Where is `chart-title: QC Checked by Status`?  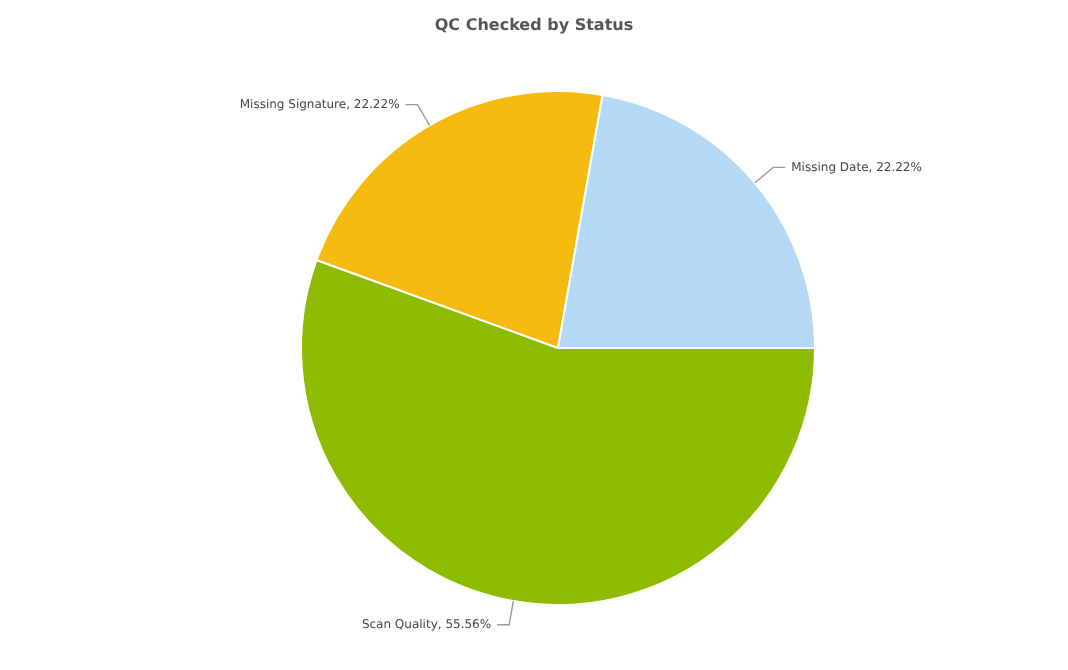 chart-title: QC Checked by Status is located at coordinates (534, 25).